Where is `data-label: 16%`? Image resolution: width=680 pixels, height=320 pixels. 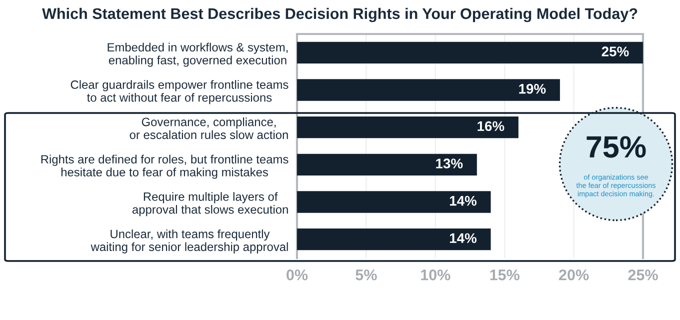
data-label: 16% is located at coordinates (491, 126).